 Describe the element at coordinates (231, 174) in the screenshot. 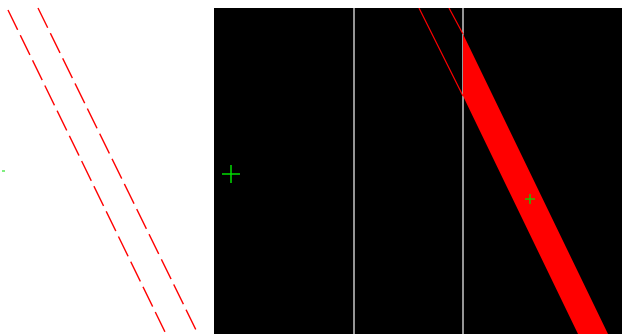

I see `crosshair-icon` at that location.